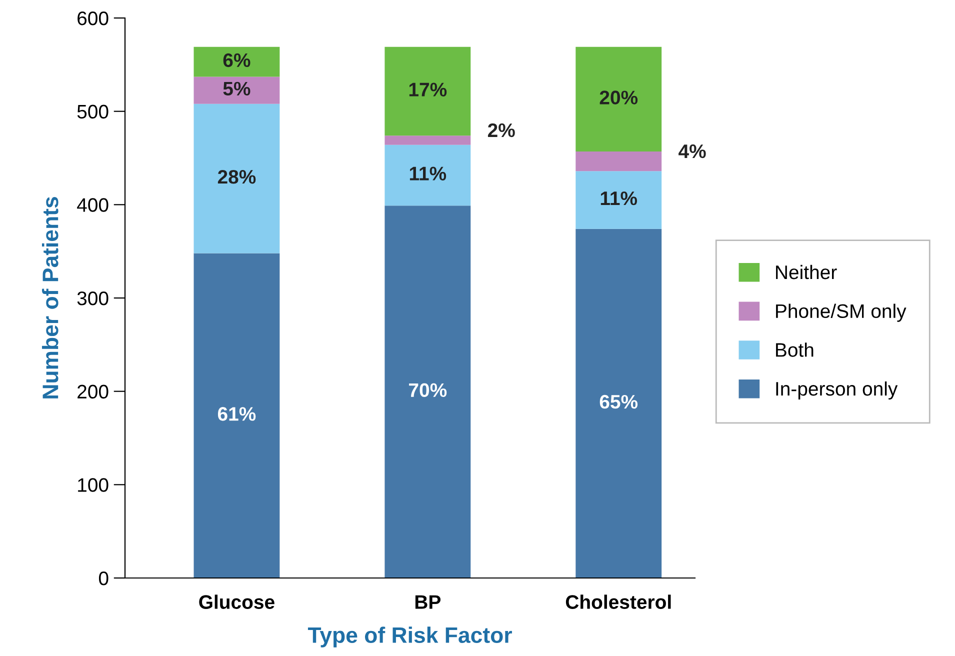 The height and width of the screenshot is (656, 955). I want to click on annotation: 65%, so click(619, 401).